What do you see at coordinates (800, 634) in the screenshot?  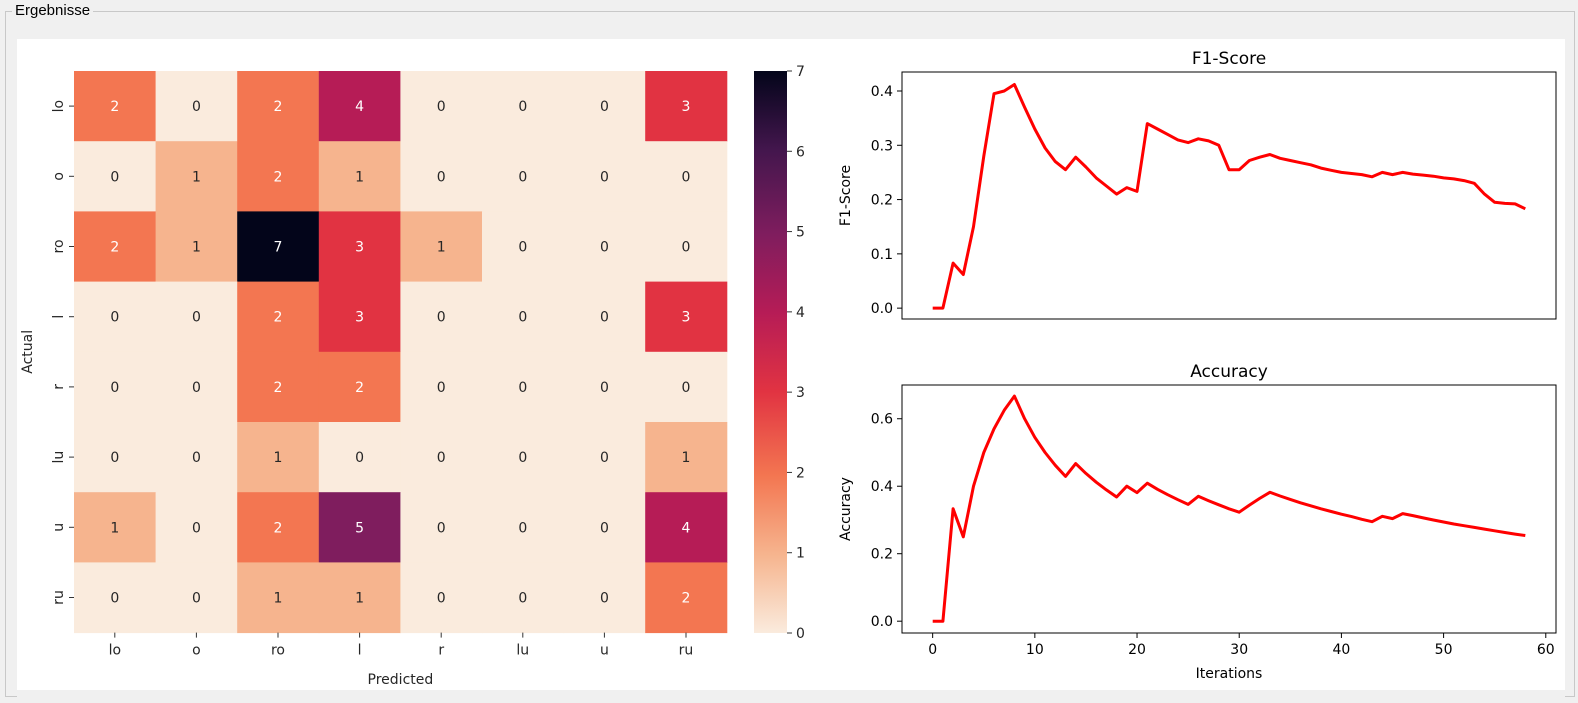 I see `colorbar-tick-label: 0` at bounding box center [800, 634].